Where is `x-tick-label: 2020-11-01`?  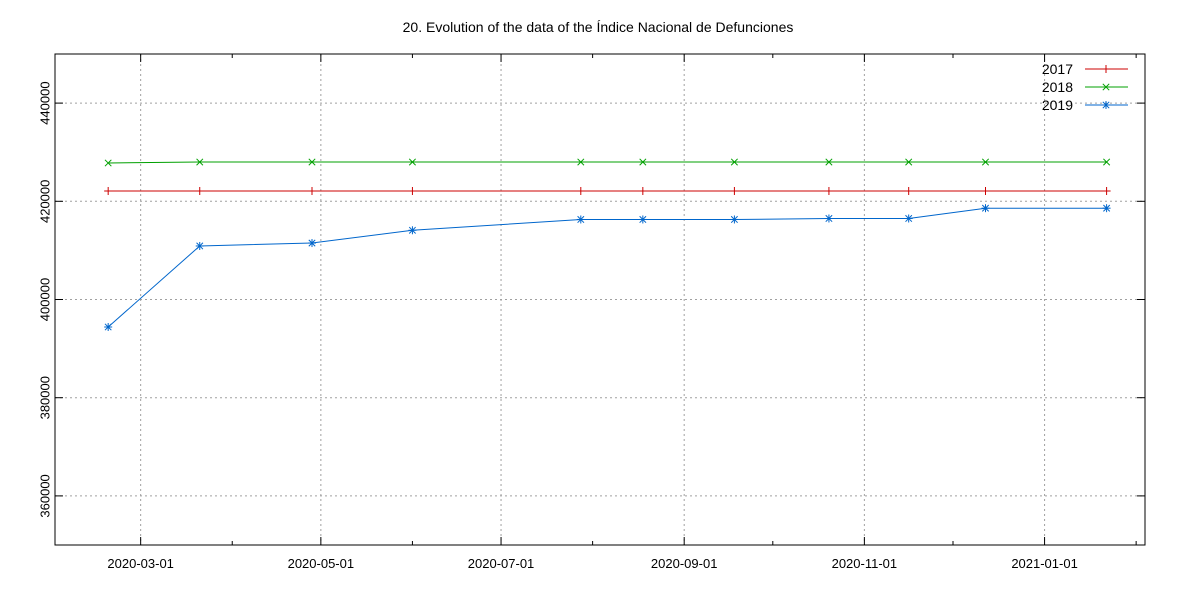 x-tick-label: 2020-11-01 is located at coordinates (865, 563).